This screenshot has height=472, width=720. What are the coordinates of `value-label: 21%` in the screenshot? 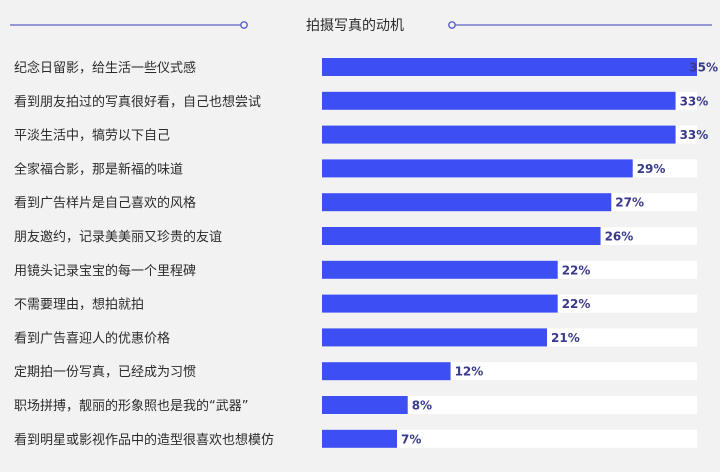 It's located at (565, 338).